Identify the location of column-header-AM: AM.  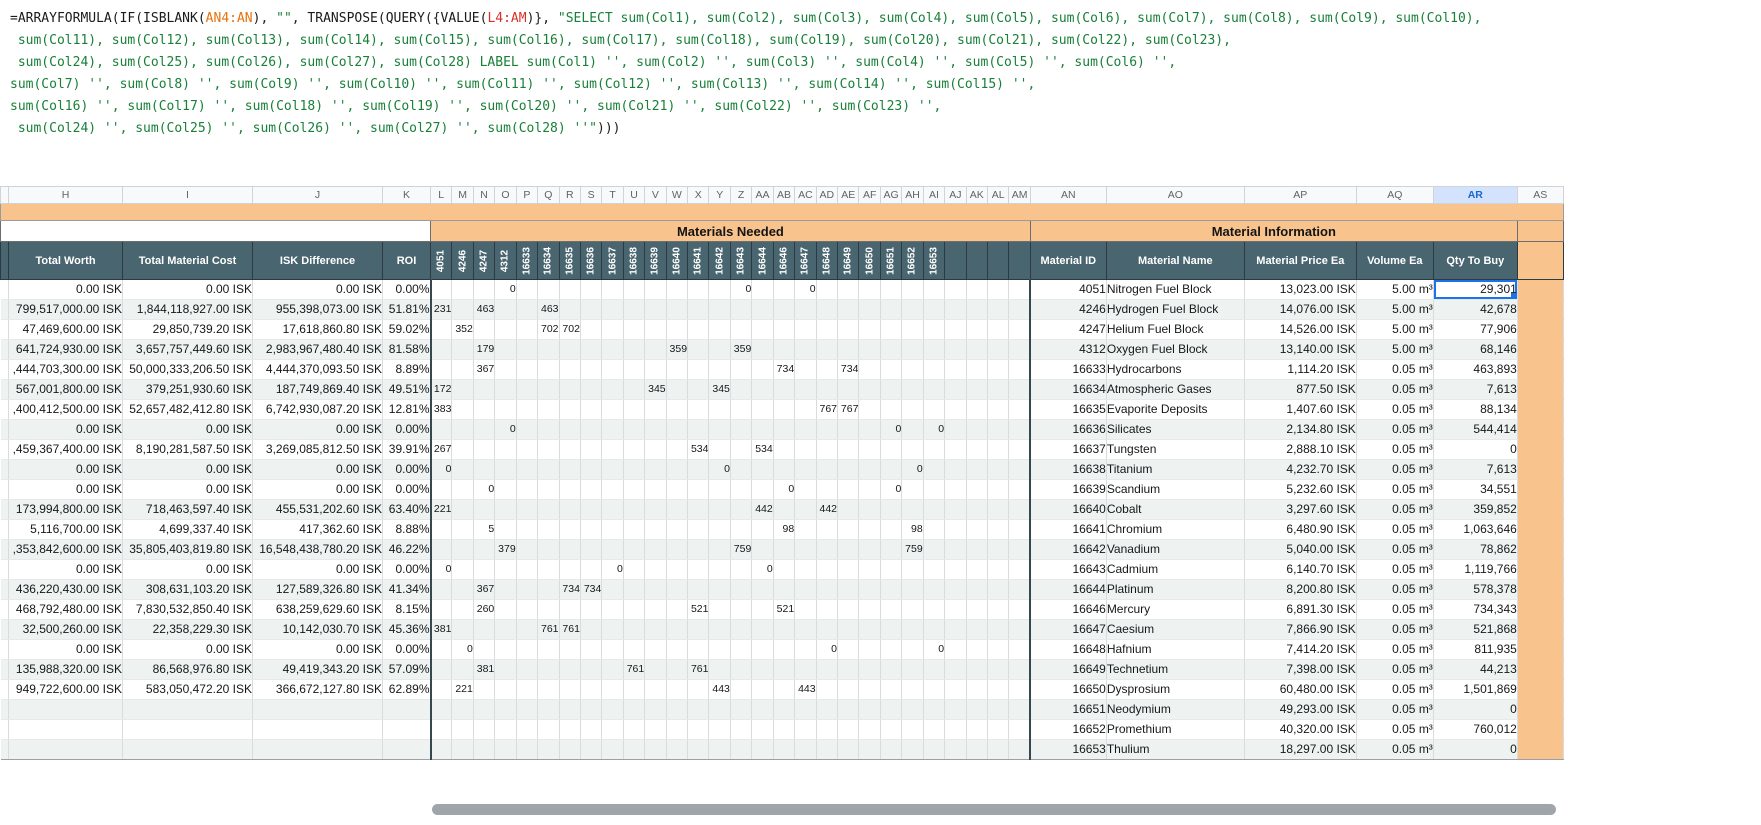
(1019, 195).